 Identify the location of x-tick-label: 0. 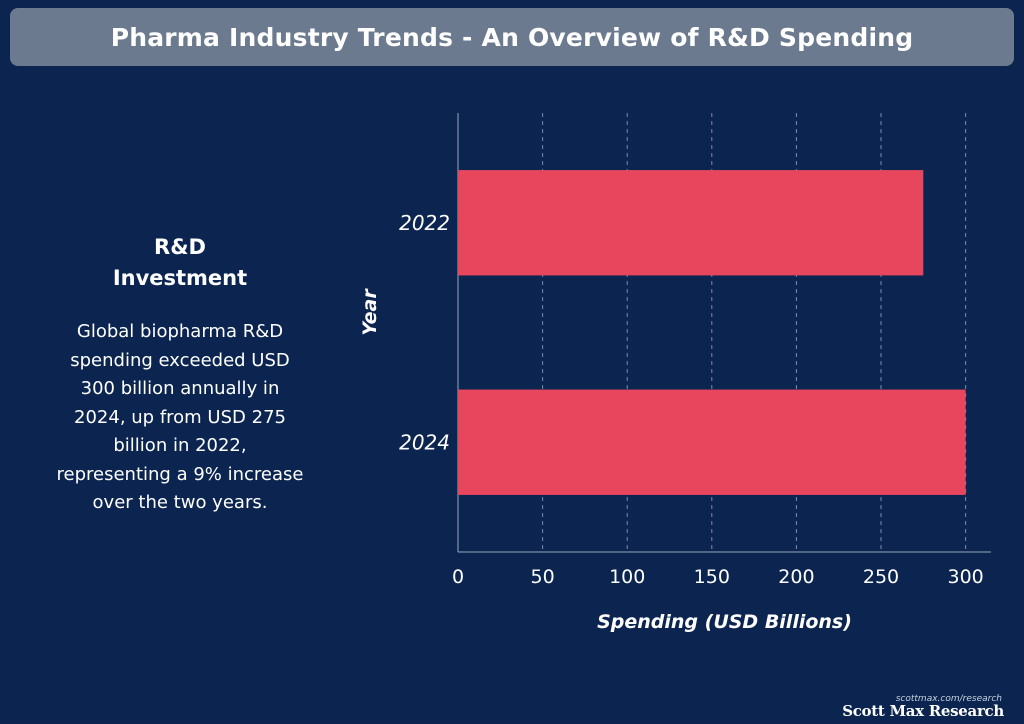
(458, 577).